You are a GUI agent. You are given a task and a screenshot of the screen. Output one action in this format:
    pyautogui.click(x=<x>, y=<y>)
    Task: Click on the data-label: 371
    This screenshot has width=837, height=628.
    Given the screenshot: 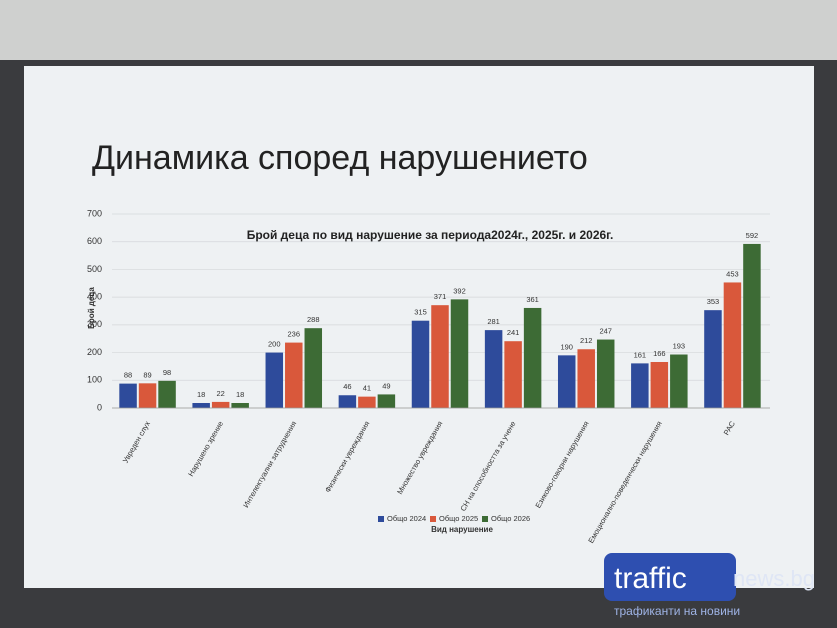 What is the action you would take?
    pyautogui.click(x=440, y=296)
    